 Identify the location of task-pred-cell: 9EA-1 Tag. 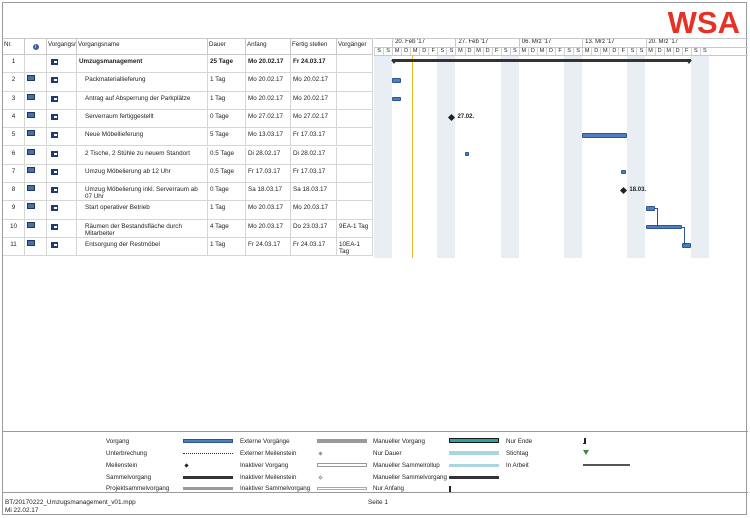
(355, 228).